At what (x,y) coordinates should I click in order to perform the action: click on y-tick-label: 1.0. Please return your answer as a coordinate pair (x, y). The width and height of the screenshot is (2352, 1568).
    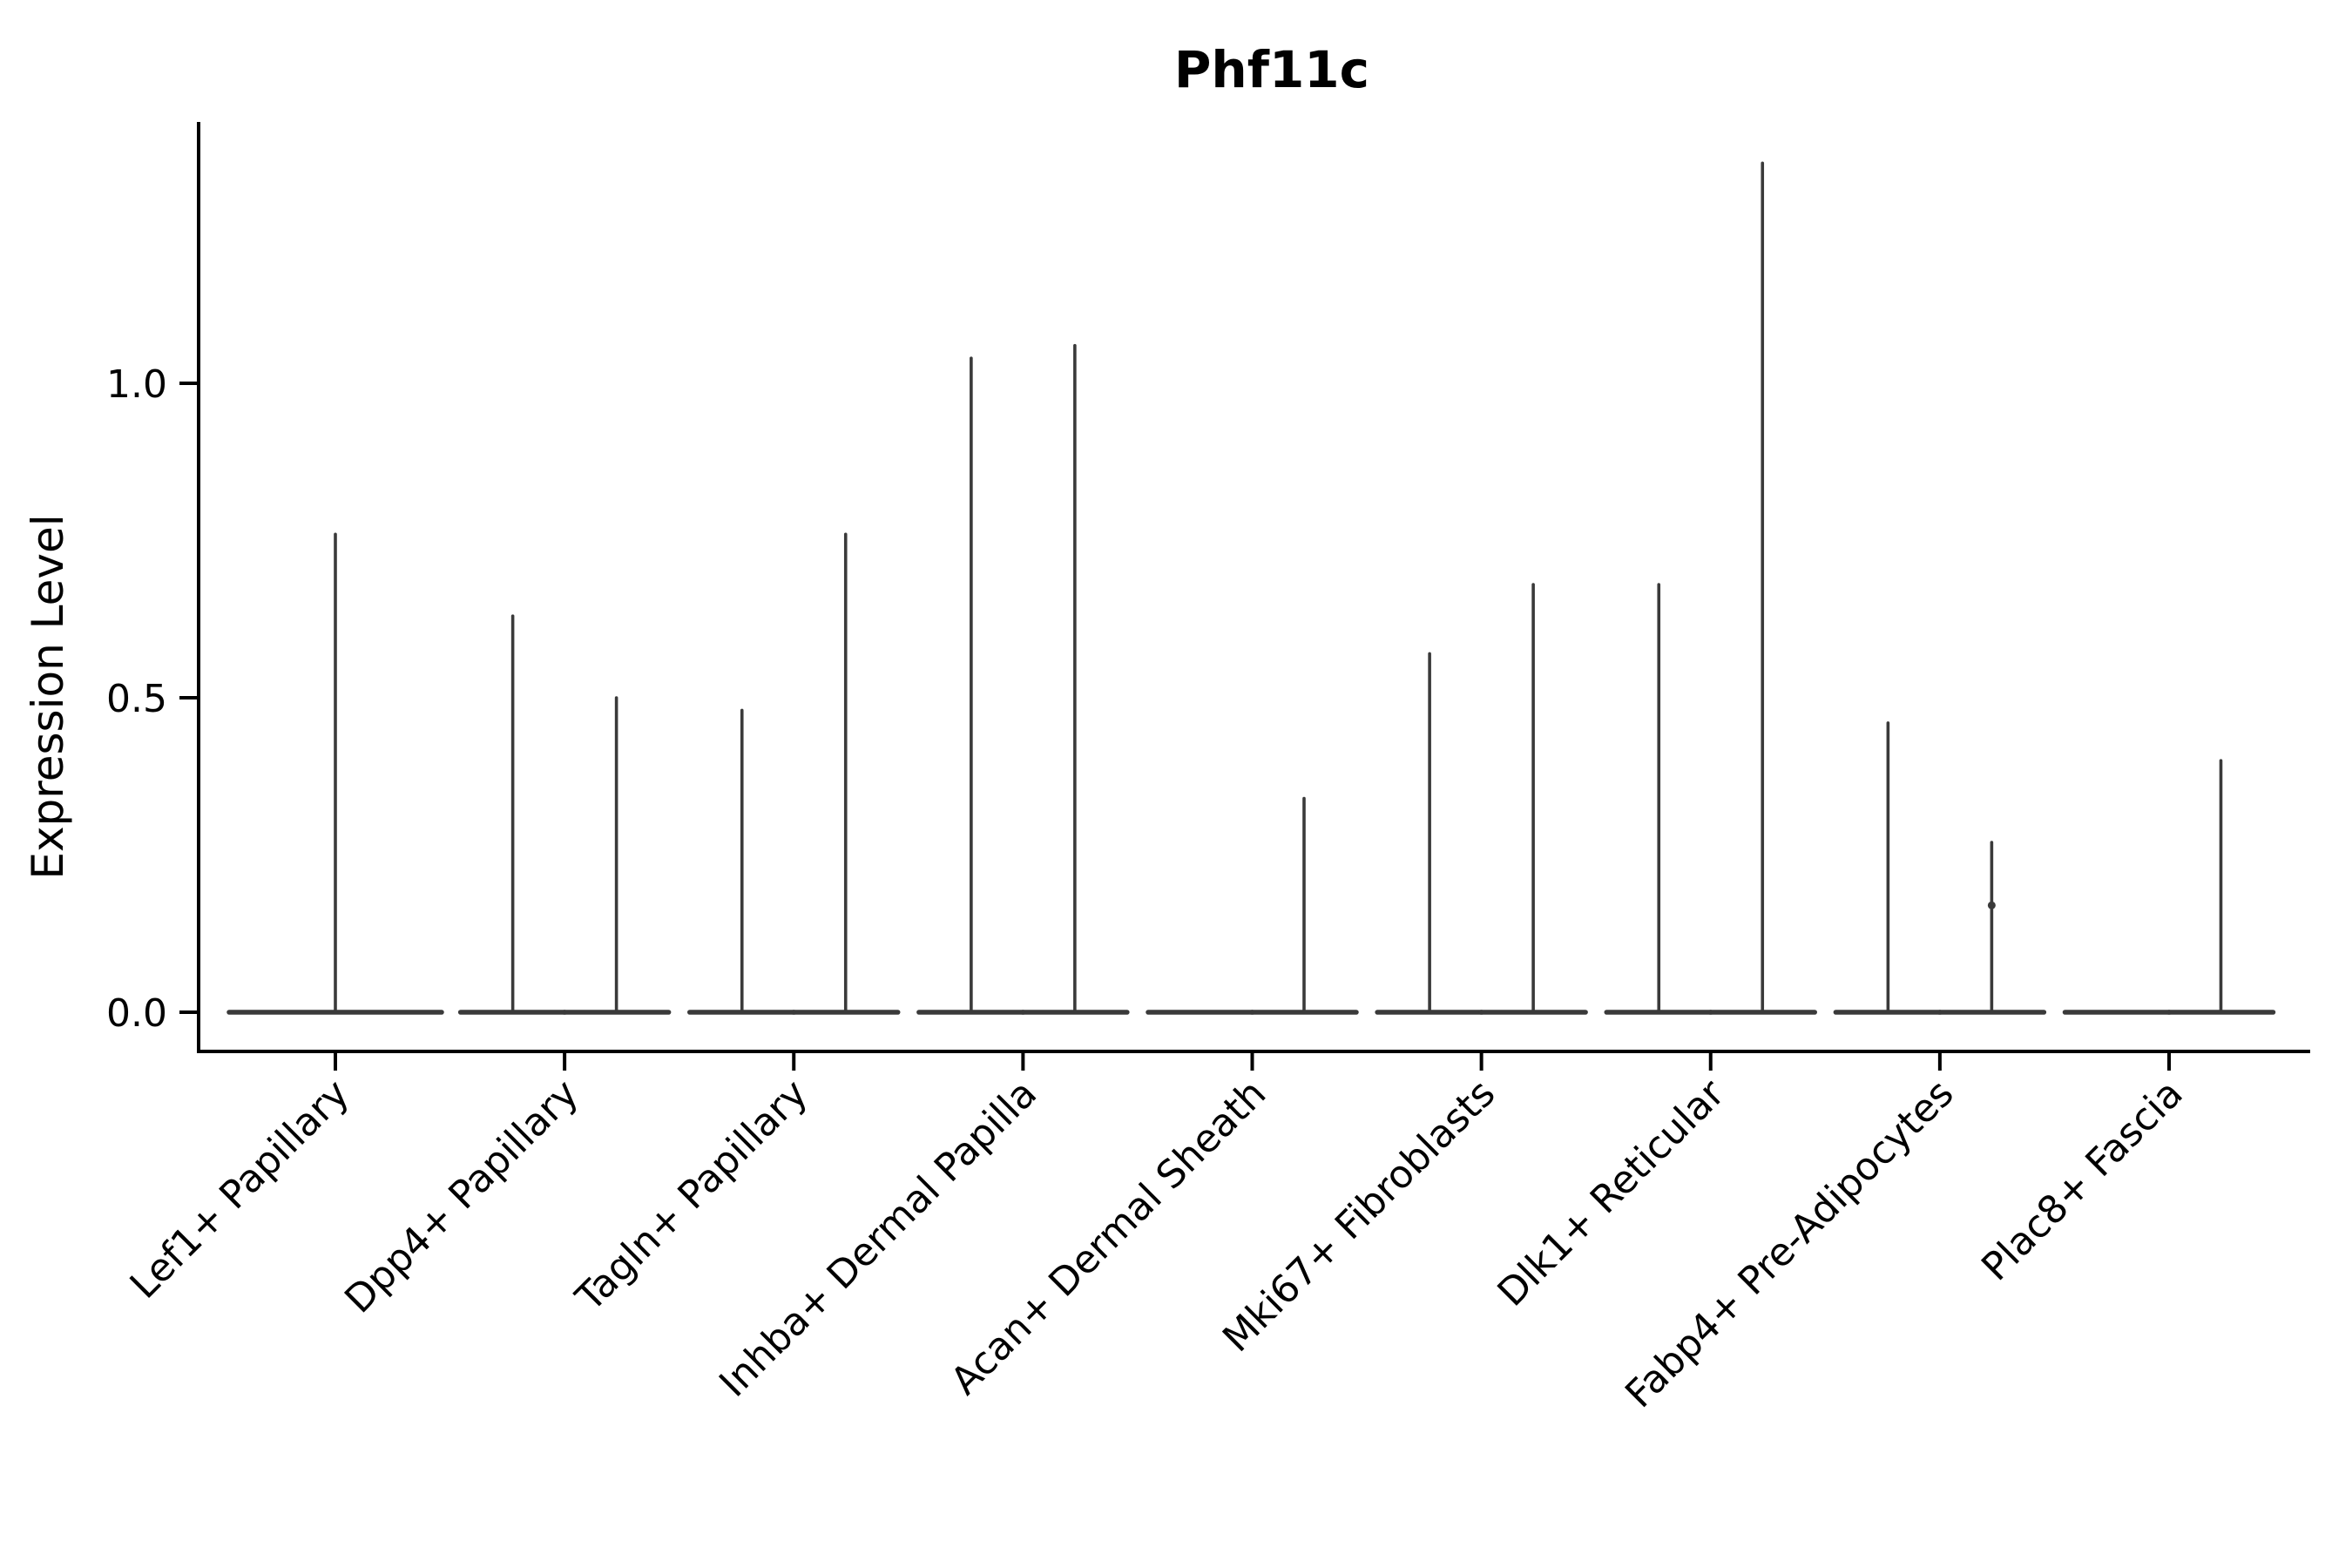
    Looking at the image, I should click on (136, 384).